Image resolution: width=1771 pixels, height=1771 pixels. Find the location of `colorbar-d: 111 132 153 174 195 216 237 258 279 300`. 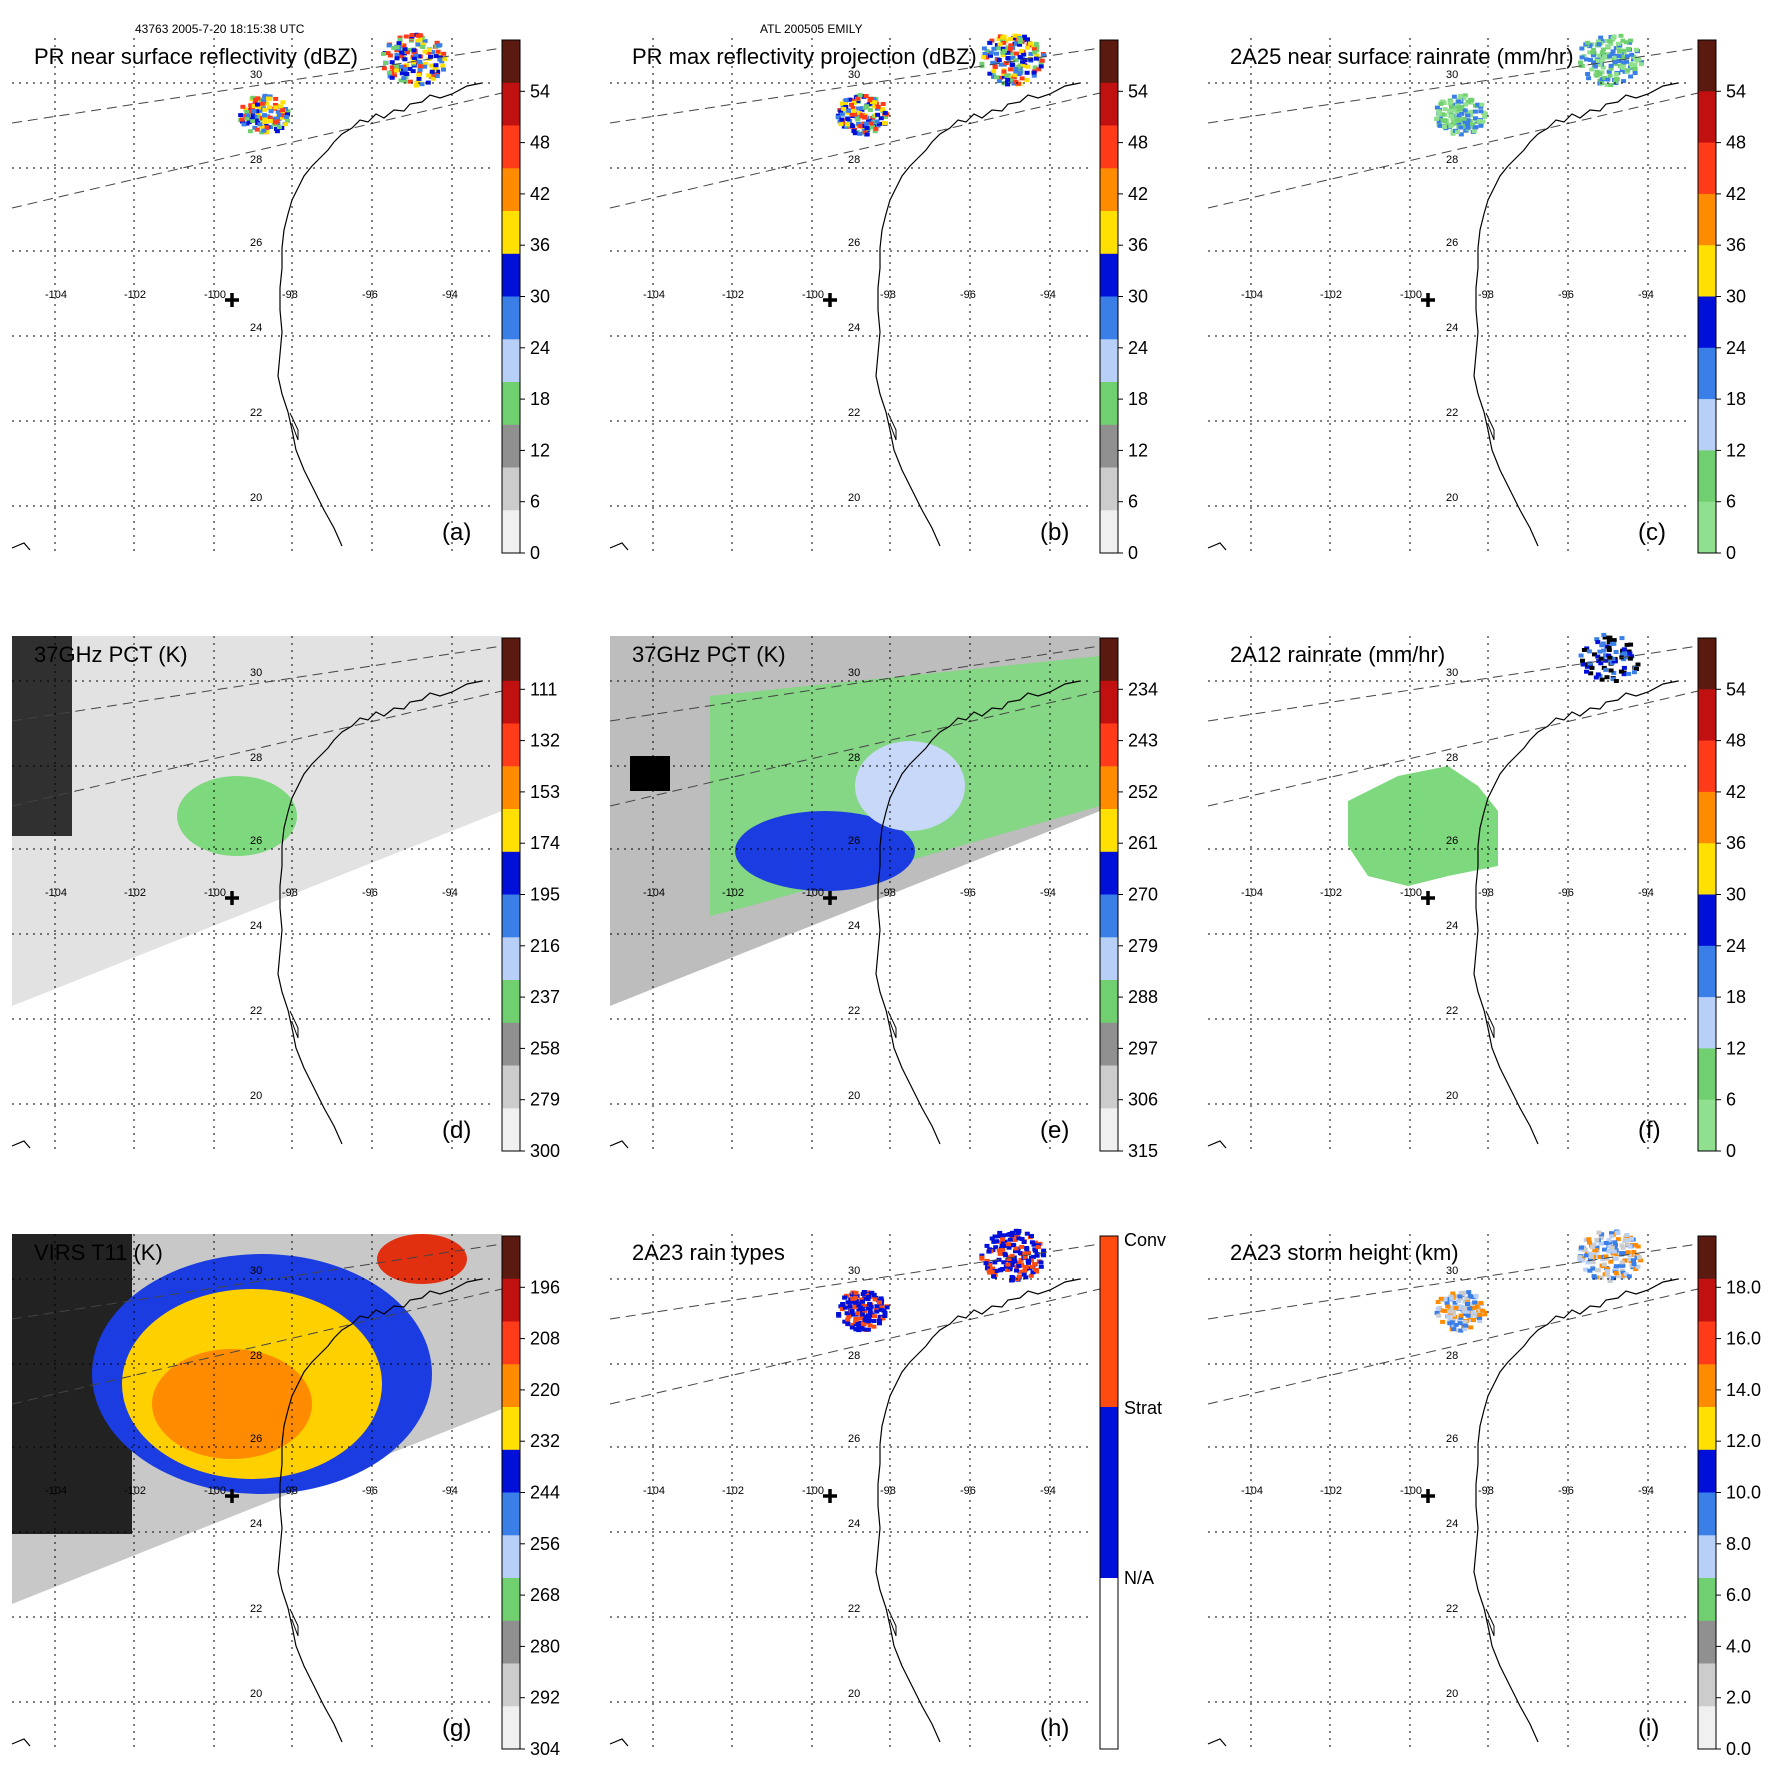

colorbar-d: 111 132 153 174 195 216 237 258 279 300 is located at coordinates (530, 899).